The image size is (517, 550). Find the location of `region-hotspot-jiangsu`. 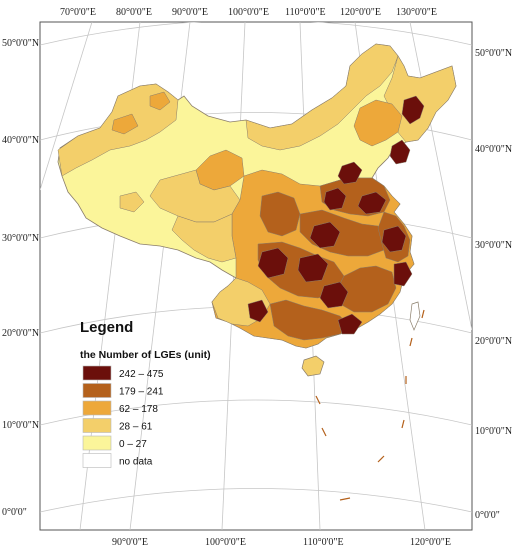

region-hotspot-jiangsu is located at coordinates (394, 239).